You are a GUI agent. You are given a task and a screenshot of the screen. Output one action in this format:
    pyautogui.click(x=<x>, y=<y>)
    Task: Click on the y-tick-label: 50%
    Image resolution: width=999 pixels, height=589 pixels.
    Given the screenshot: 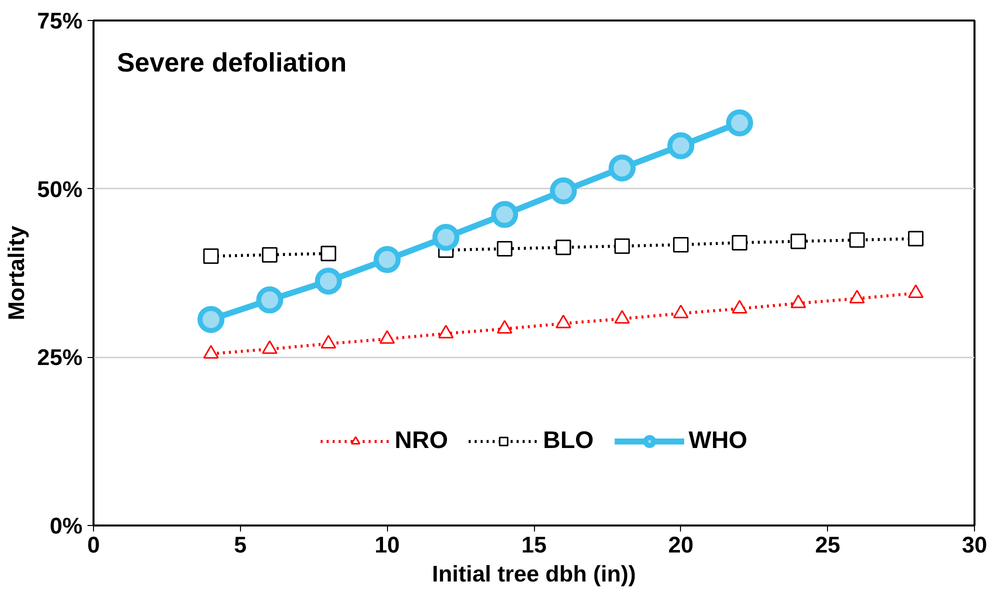 What is the action you would take?
    pyautogui.click(x=60, y=189)
    